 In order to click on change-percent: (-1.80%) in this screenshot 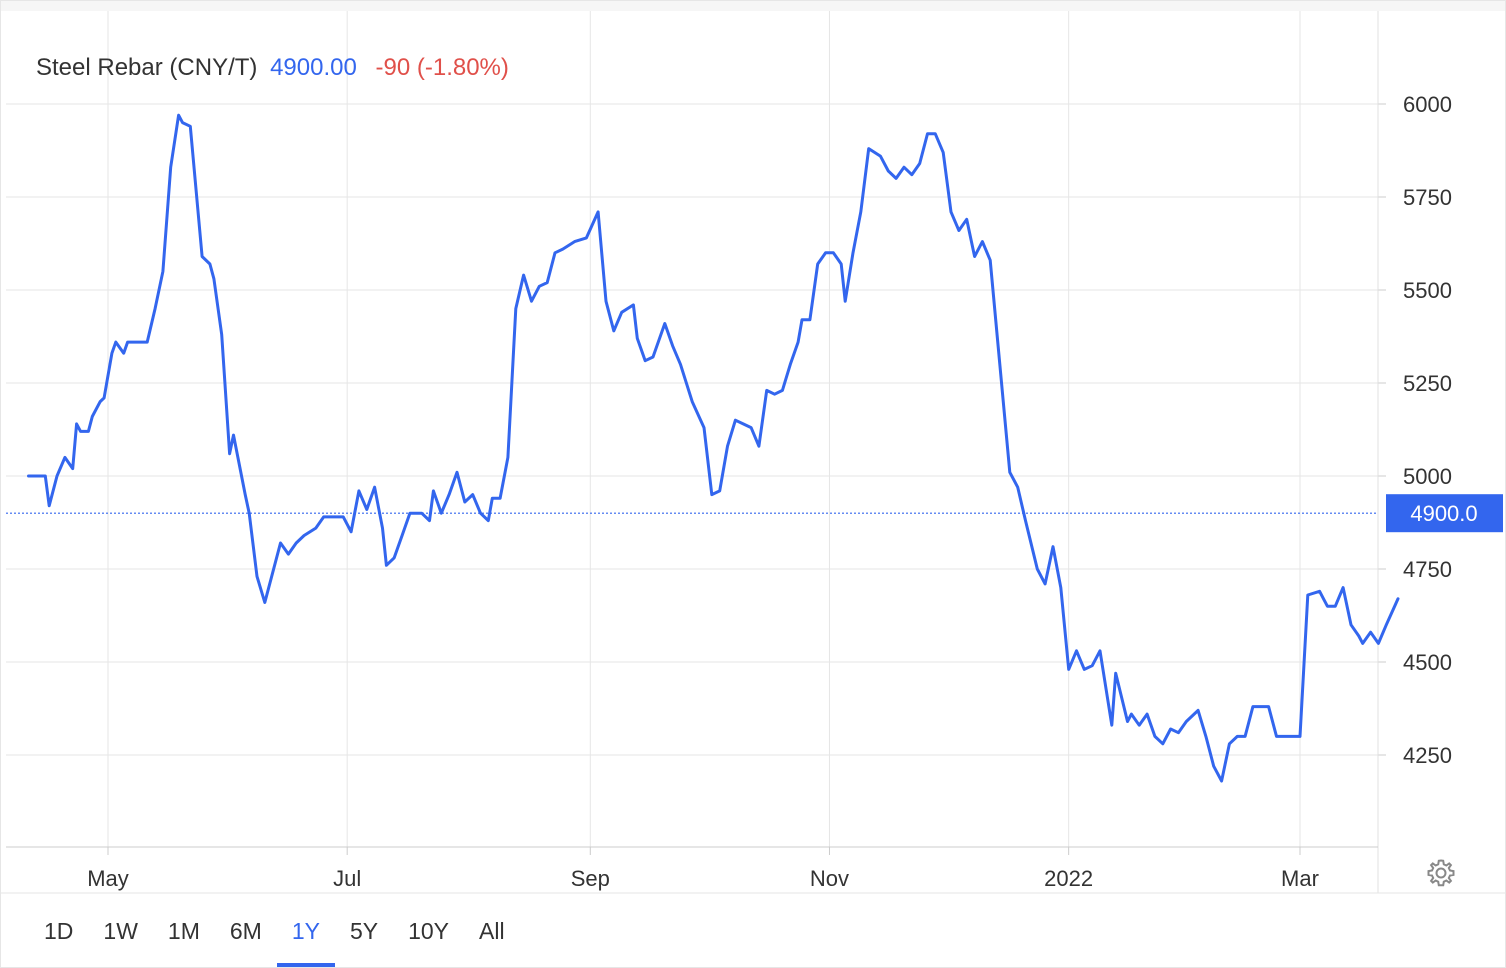, I will do `click(462, 67)`.